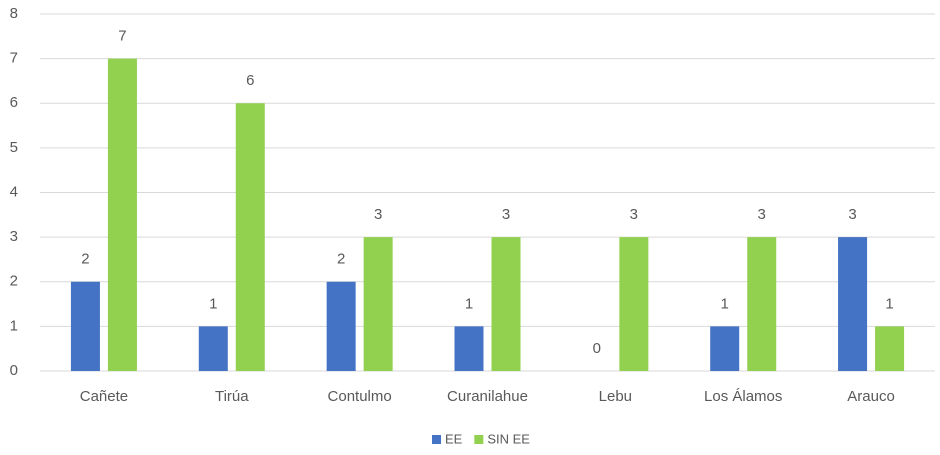  I want to click on y-tick-label: 4, so click(14, 191).